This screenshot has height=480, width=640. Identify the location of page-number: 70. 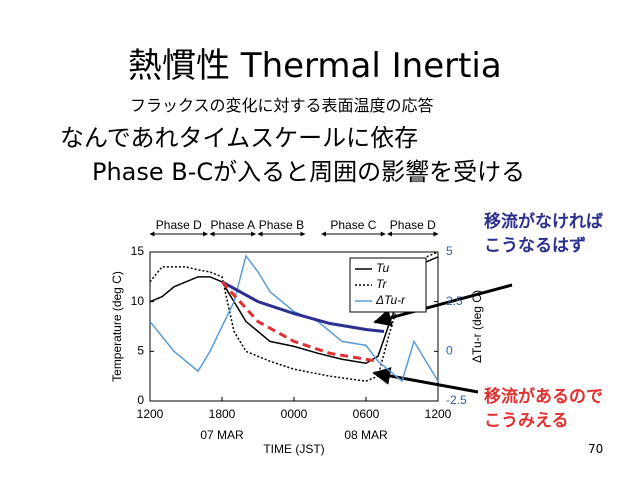
(596, 449).